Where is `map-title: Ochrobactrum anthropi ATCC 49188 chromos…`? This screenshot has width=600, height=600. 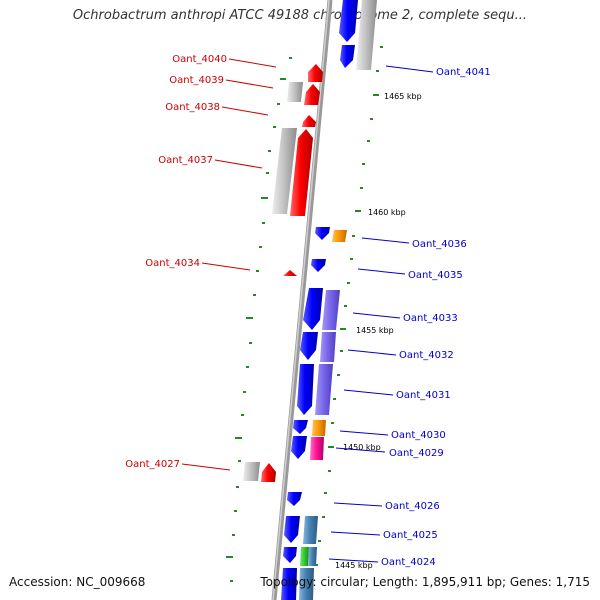
map-title: Ochrobactrum anthropi ATCC 49188 chromos… is located at coordinates (300, 15).